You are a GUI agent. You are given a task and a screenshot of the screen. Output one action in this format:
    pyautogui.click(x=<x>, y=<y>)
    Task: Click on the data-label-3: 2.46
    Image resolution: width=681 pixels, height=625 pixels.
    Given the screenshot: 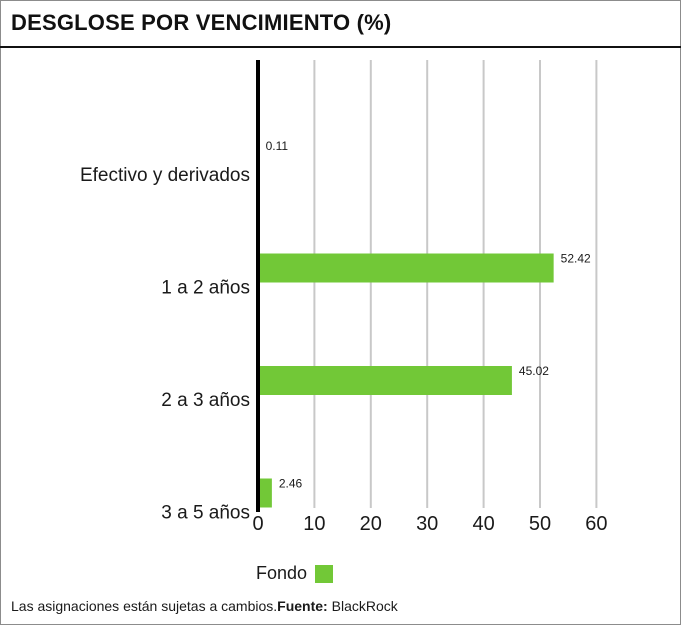 What is the action you would take?
    pyautogui.click(x=291, y=484)
    